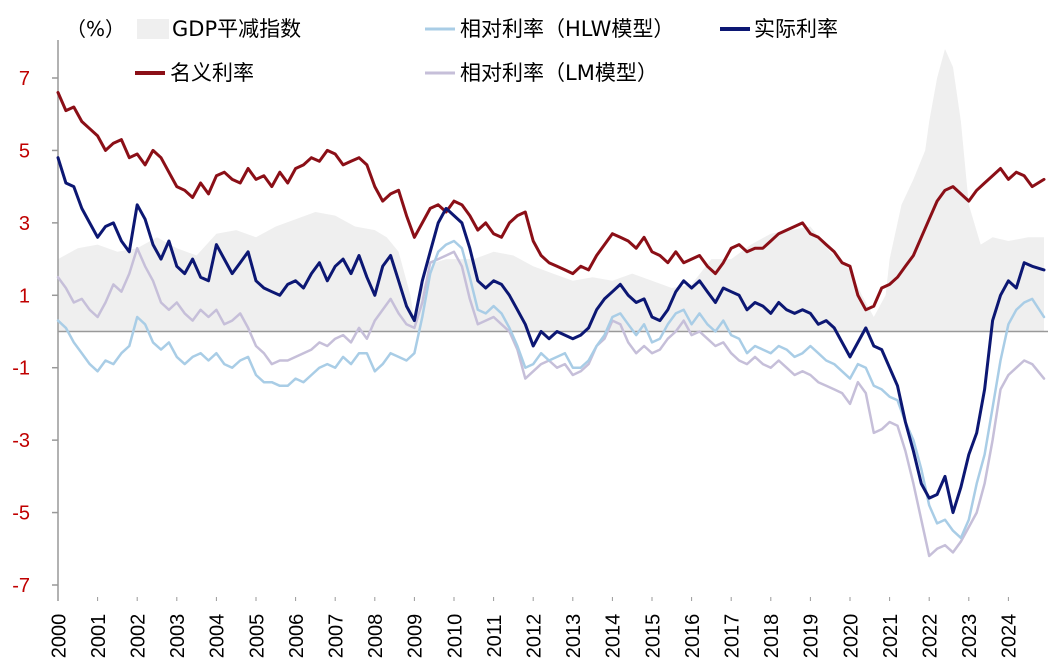  What do you see at coordinates (495, 635) in the screenshot?
I see `x-tick-label: 2011` at bounding box center [495, 635].